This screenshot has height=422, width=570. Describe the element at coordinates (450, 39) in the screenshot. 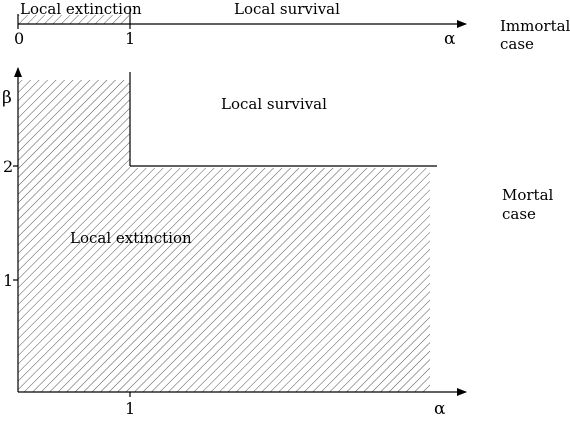

I see `immortal-alpha-axis-label: α` at that location.